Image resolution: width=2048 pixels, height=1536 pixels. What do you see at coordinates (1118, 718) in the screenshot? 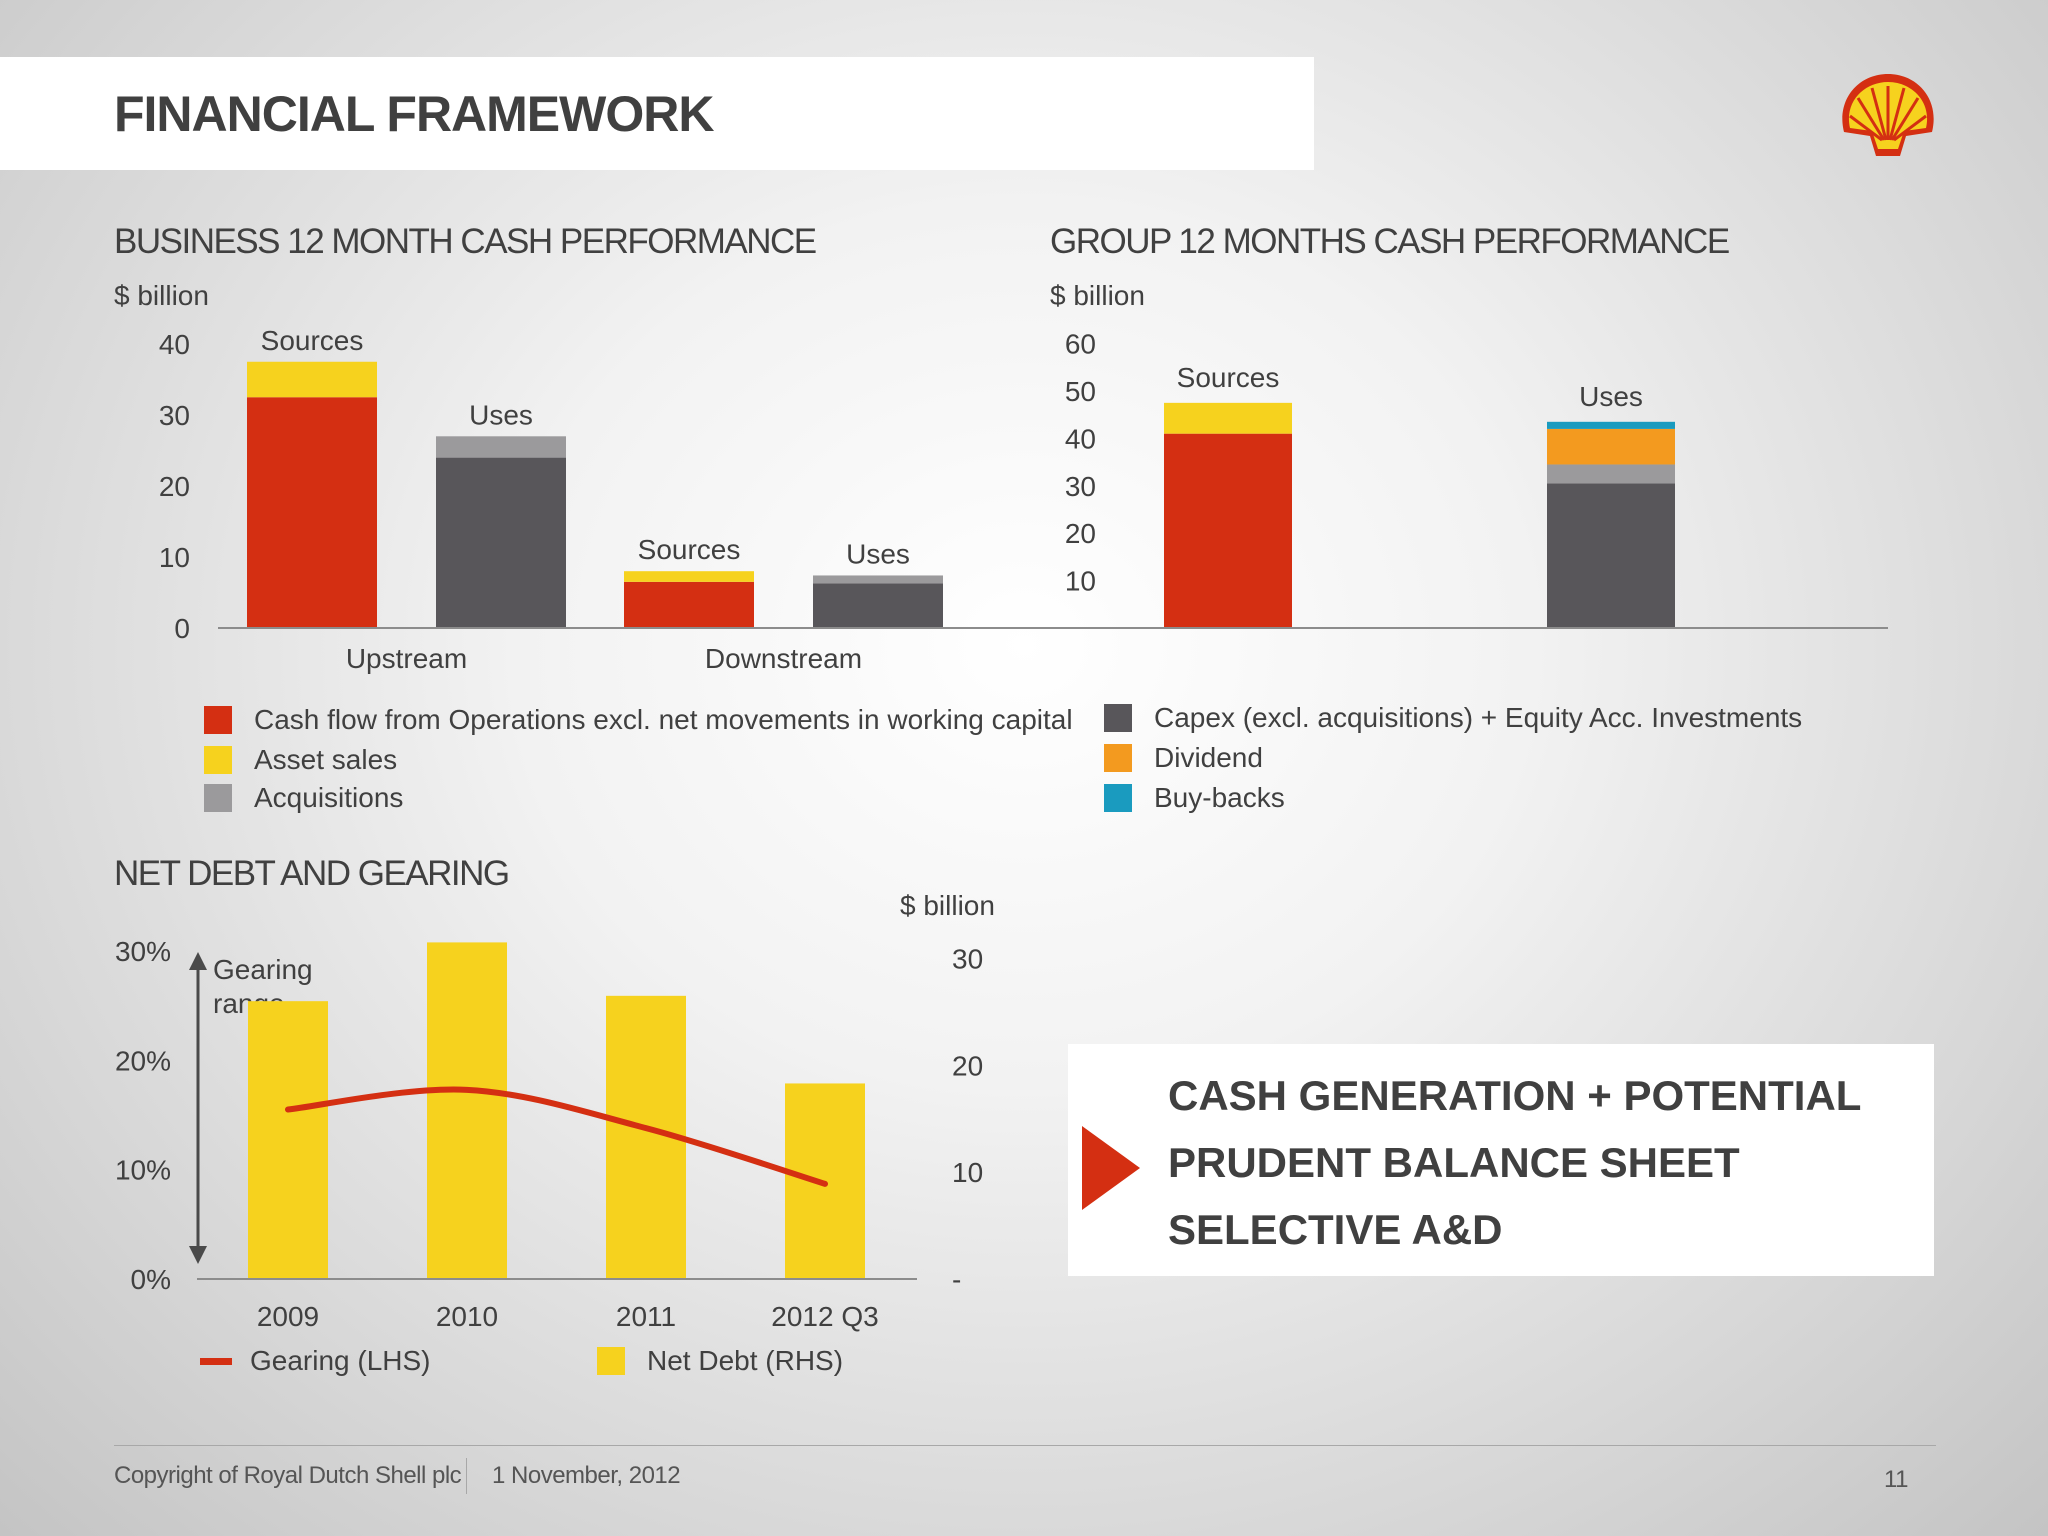
I see `legend-swatch-capex` at bounding box center [1118, 718].